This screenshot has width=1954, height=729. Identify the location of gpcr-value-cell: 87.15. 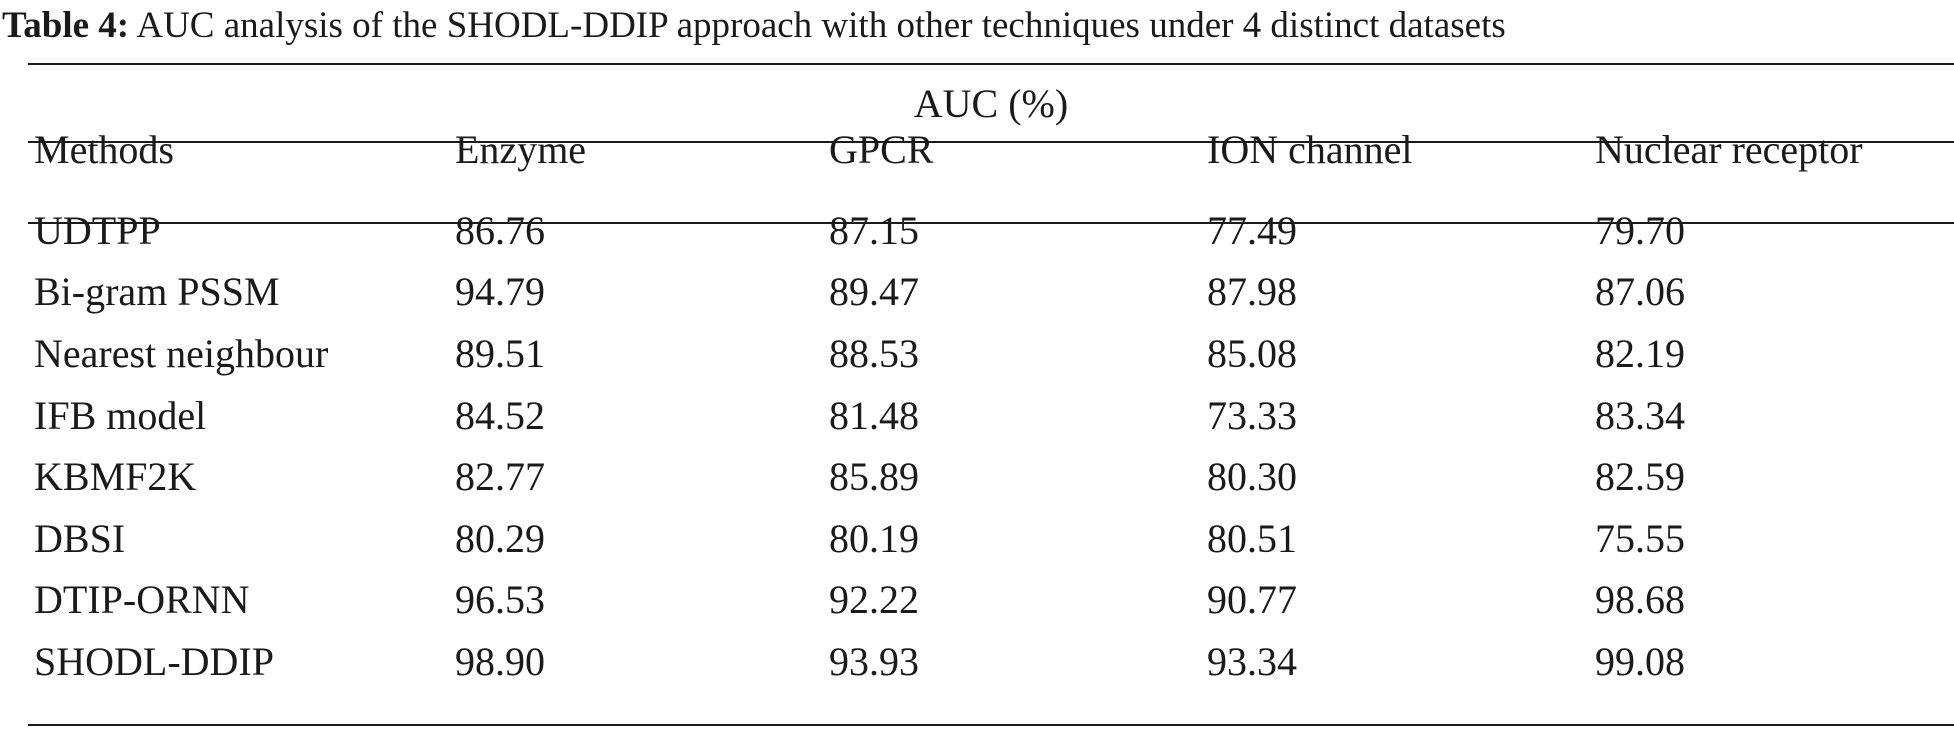
(874, 230).